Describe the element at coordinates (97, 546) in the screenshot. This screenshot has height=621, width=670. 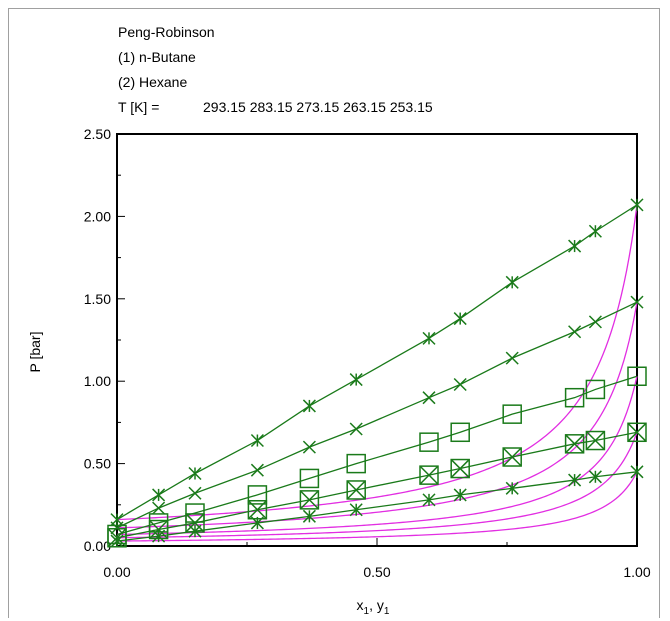
I see `y-tick-label: 0.00` at that location.